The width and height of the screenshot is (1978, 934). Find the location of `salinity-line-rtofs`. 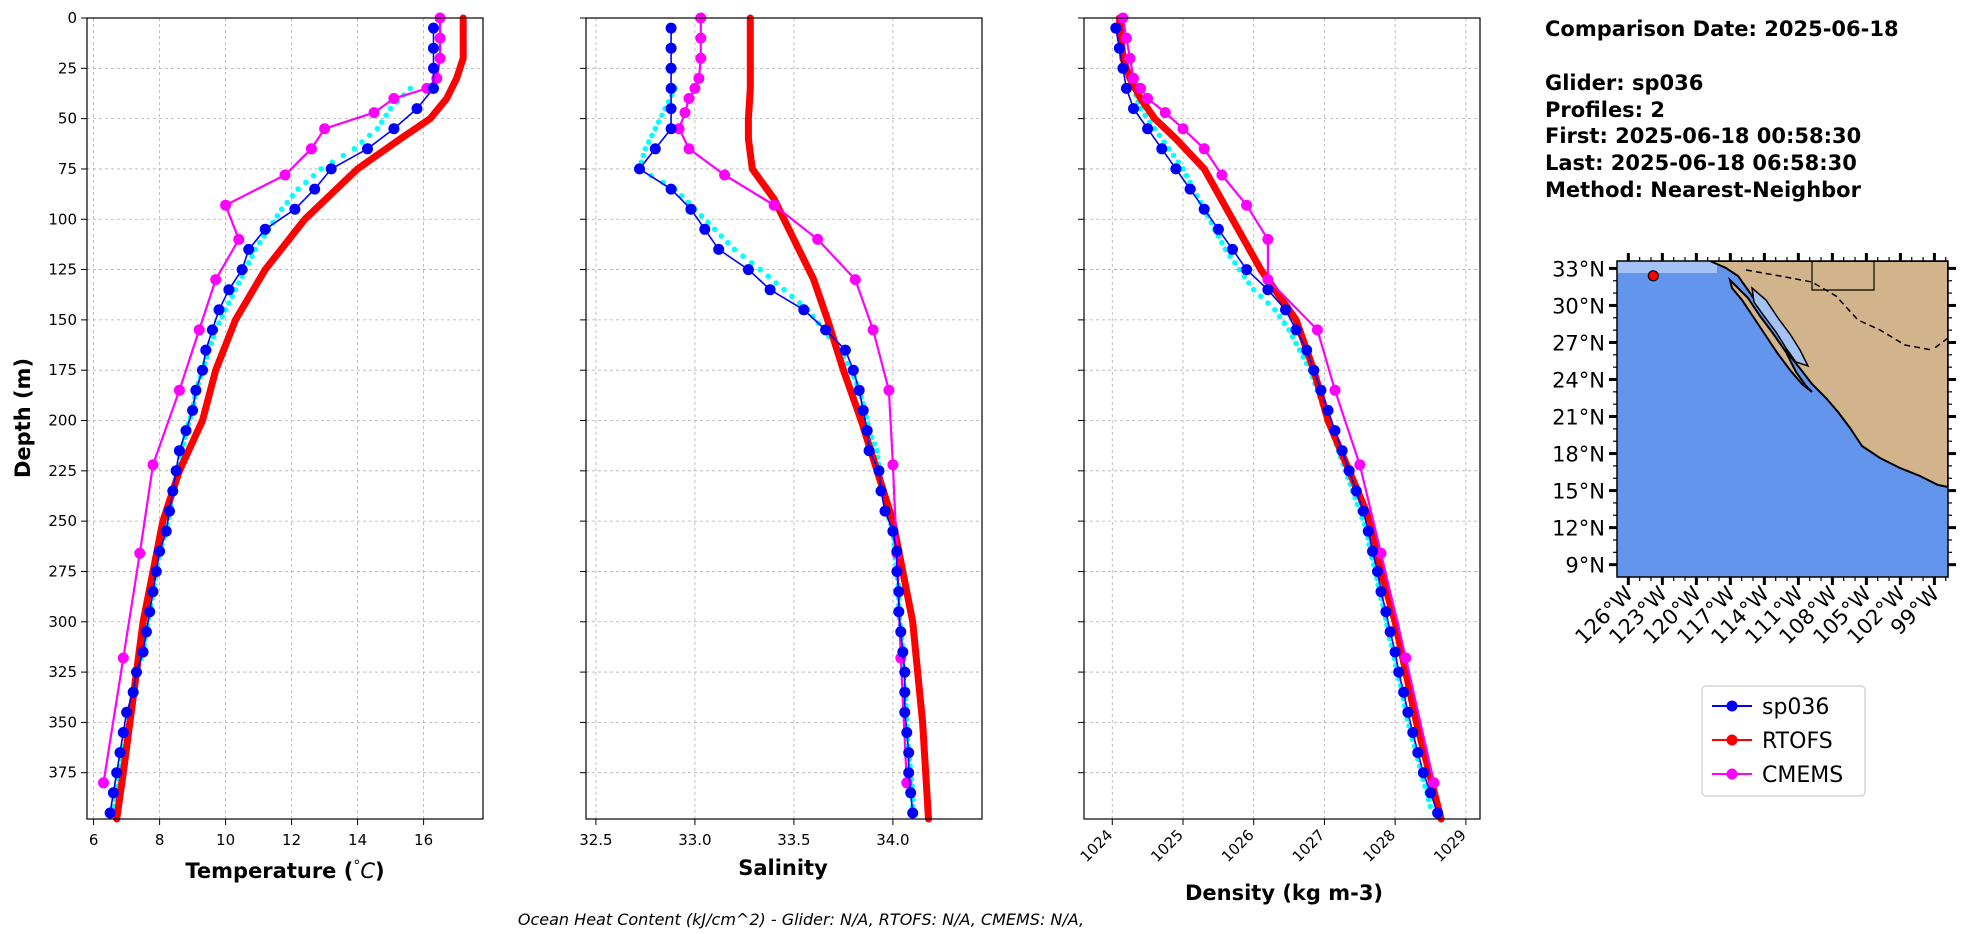

salinity-line-rtofs is located at coordinates (838, 418).